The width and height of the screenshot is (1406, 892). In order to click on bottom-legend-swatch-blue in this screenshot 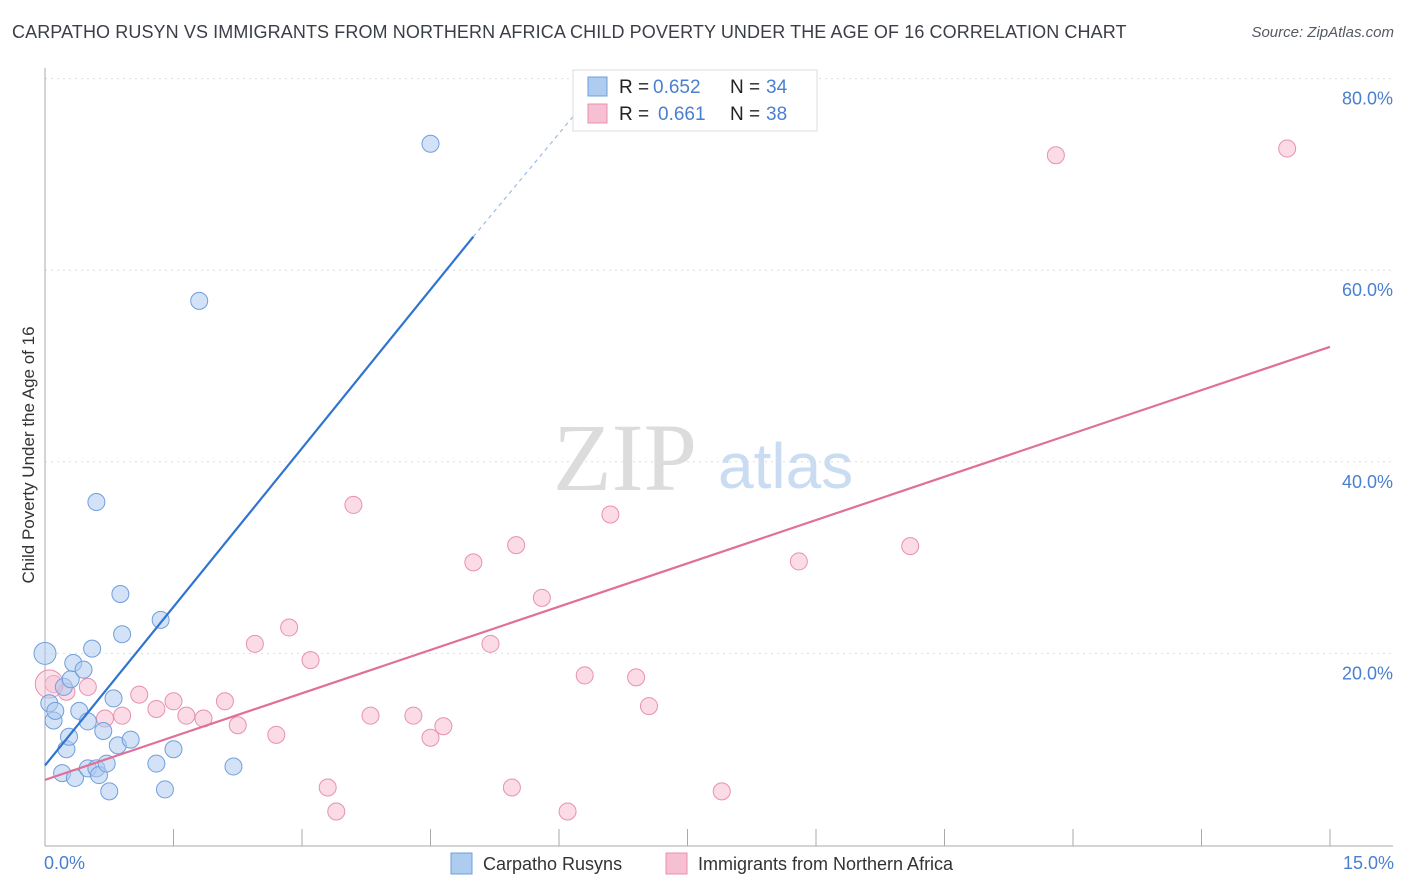, I will do `click(461, 863)`.